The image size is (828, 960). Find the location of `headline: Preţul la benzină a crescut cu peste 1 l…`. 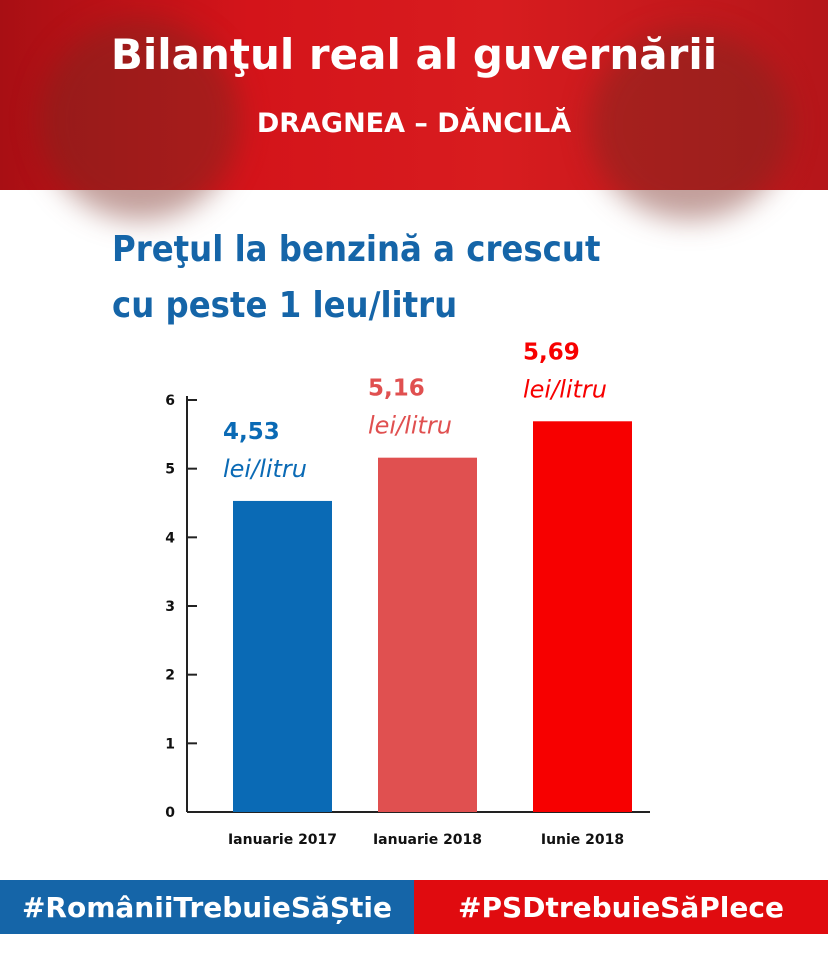

headline: Preţul la benzină a crescut cu peste 1 l… is located at coordinates (356, 278).